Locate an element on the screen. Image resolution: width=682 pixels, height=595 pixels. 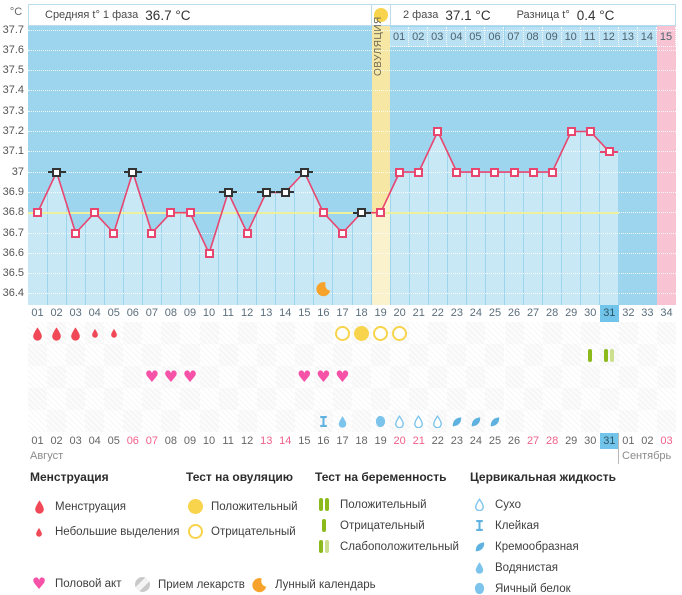
date-cell: 17 is located at coordinates (342, 441).